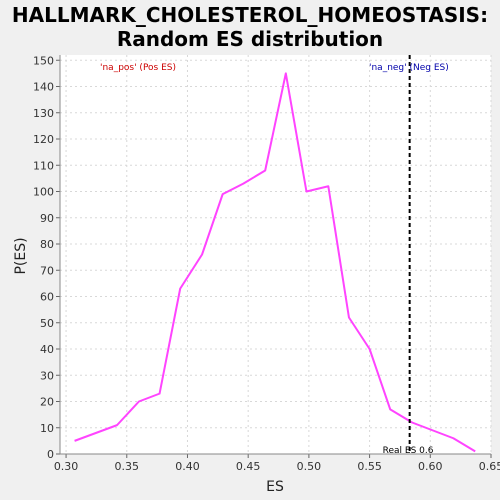 Image resolution: width=500 pixels, height=500 pixels. What do you see at coordinates (409, 68) in the screenshot?
I see `neg-es-annotation: 'na_neg' (Neg ES)` at bounding box center [409, 68].